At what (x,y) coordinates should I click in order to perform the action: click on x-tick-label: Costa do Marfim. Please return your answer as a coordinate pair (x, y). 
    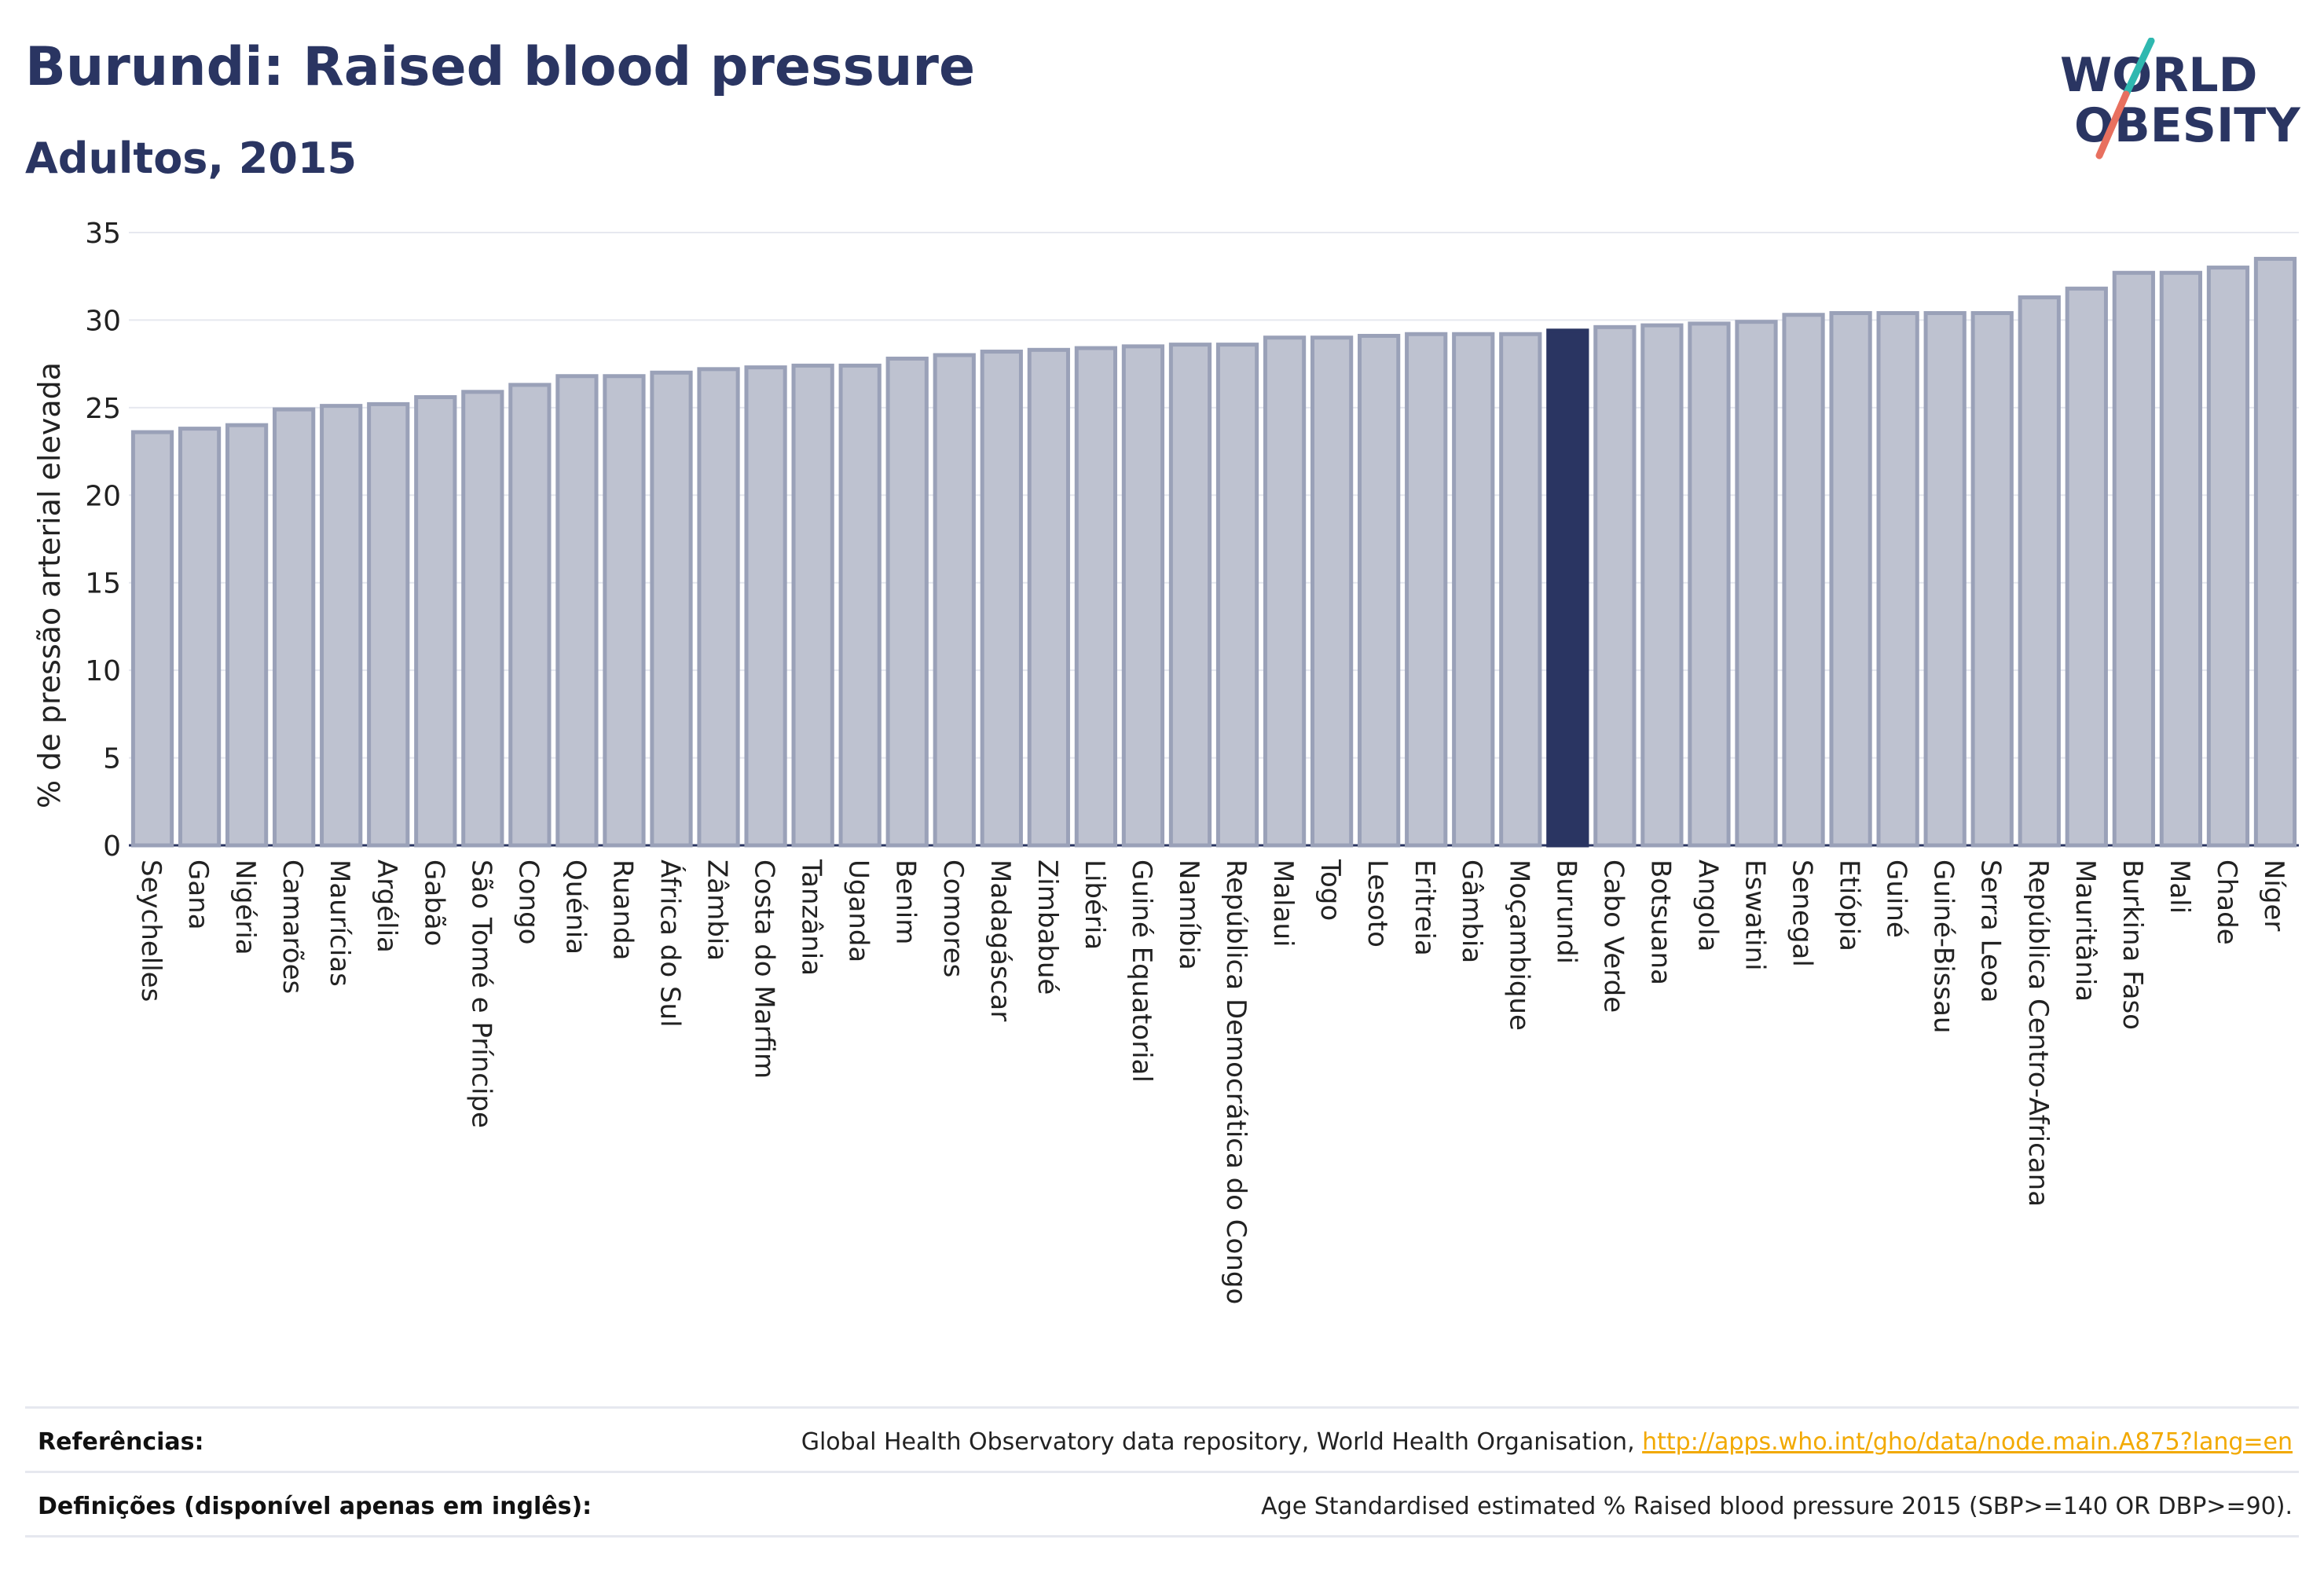
    Looking at the image, I should click on (764, 969).